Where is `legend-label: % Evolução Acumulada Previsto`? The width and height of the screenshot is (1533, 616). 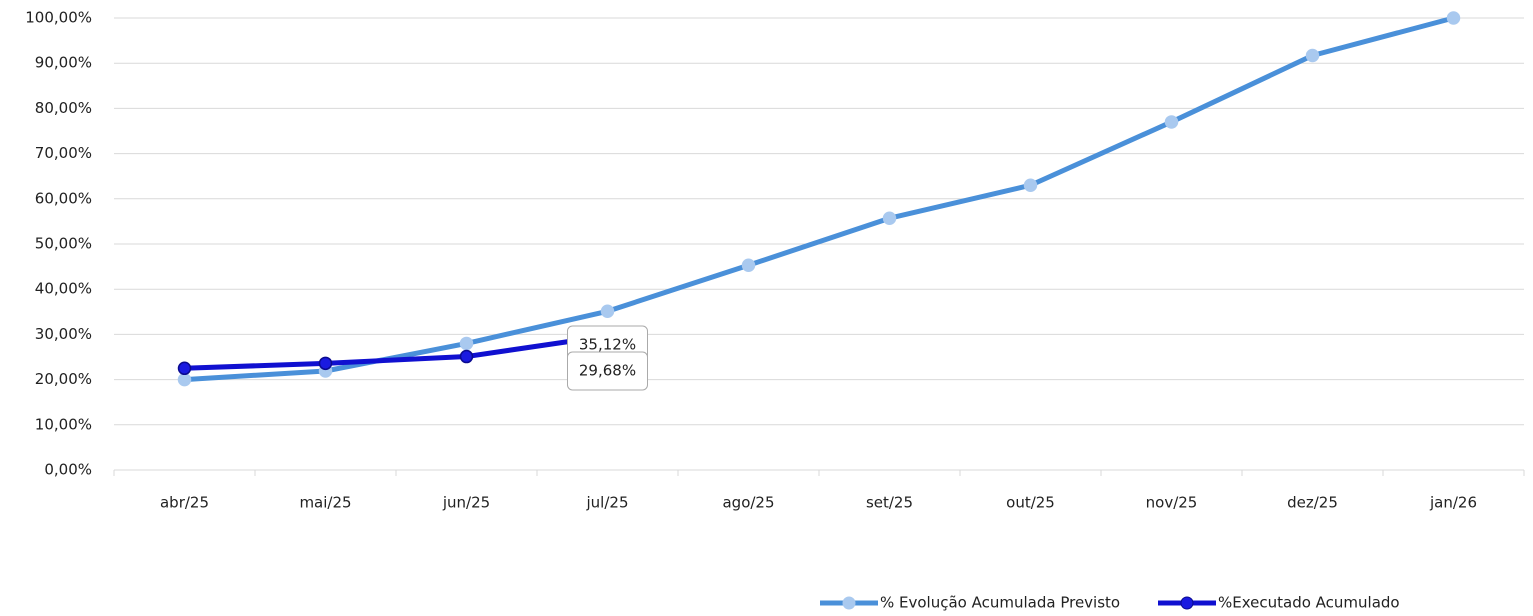
legend-label: % Evolução Acumulada Previsto is located at coordinates (1000, 603).